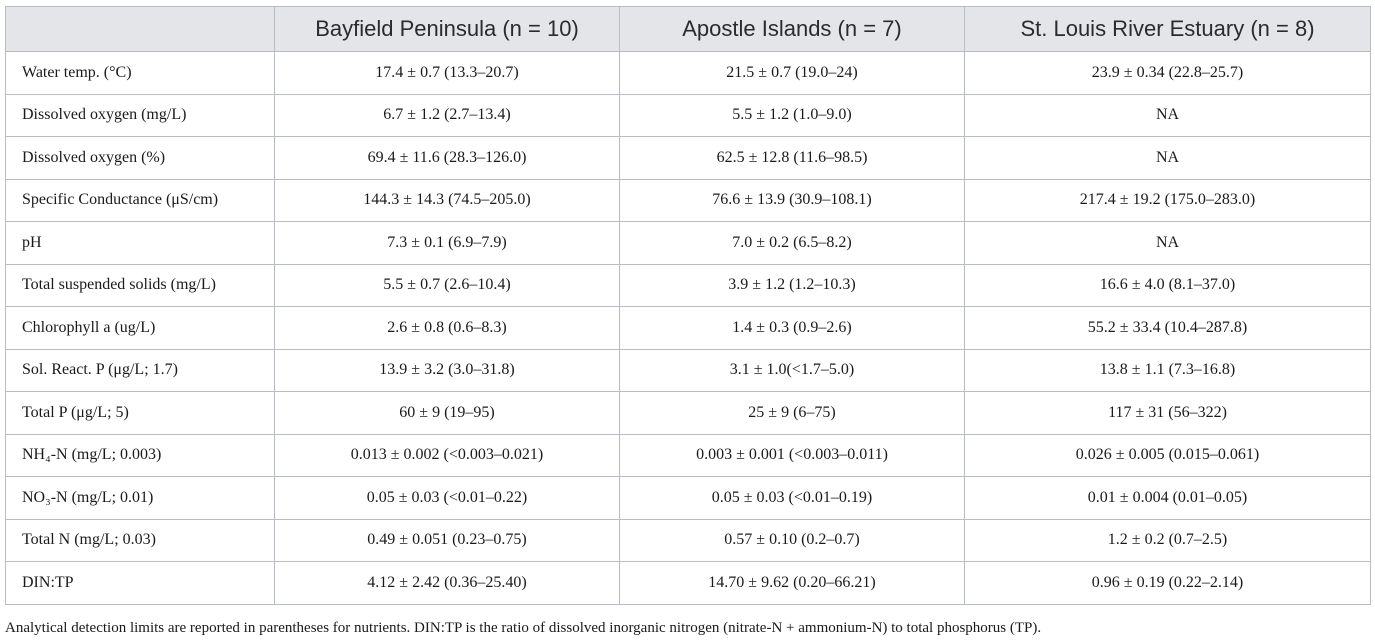 This screenshot has height=643, width=1375. I want to click on cell-st-louis-river-estuary: 1.2 ± 0.2 (0.7–2.5), so click(1167, 540).